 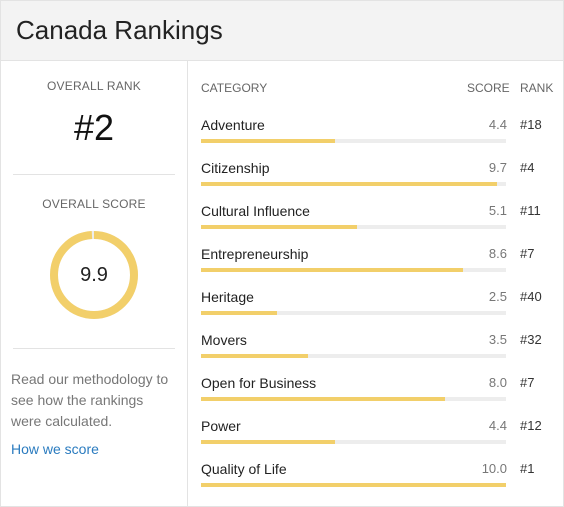 What do you see at coordinates (497, 253) in the screenshot?
I see `category-score: 8.6` at bounding box center [497, 253].